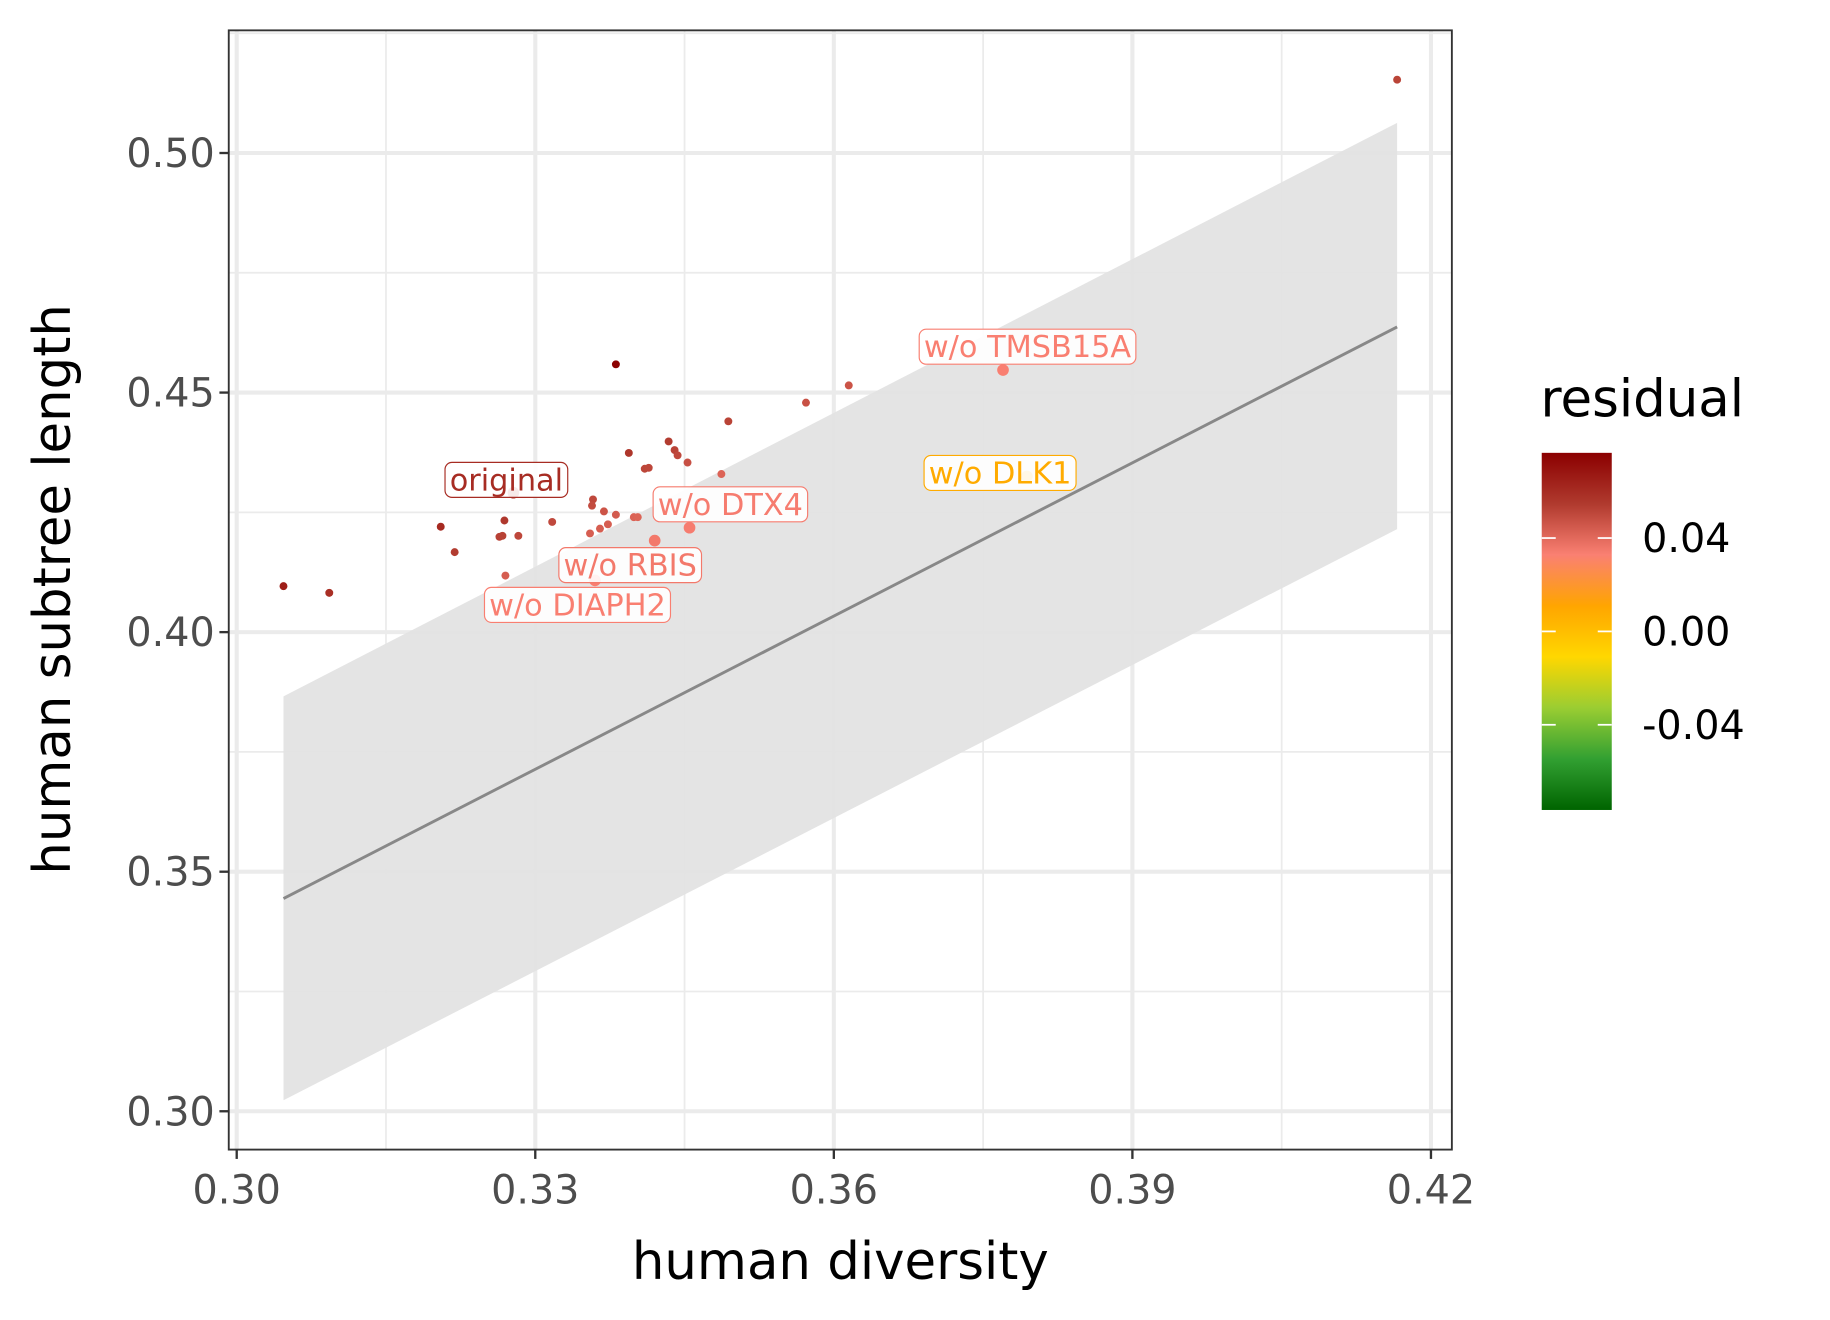 The image size is (1830, 1320). I want to click on legend-tick-label: 0.00, so click(1686, 632).